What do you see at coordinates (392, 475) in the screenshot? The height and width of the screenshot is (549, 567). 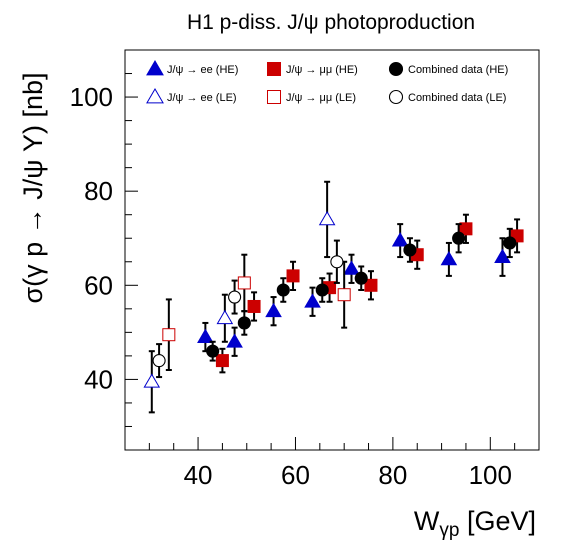 I see `x-tick-label: 80` at bounding box center [392, 475].